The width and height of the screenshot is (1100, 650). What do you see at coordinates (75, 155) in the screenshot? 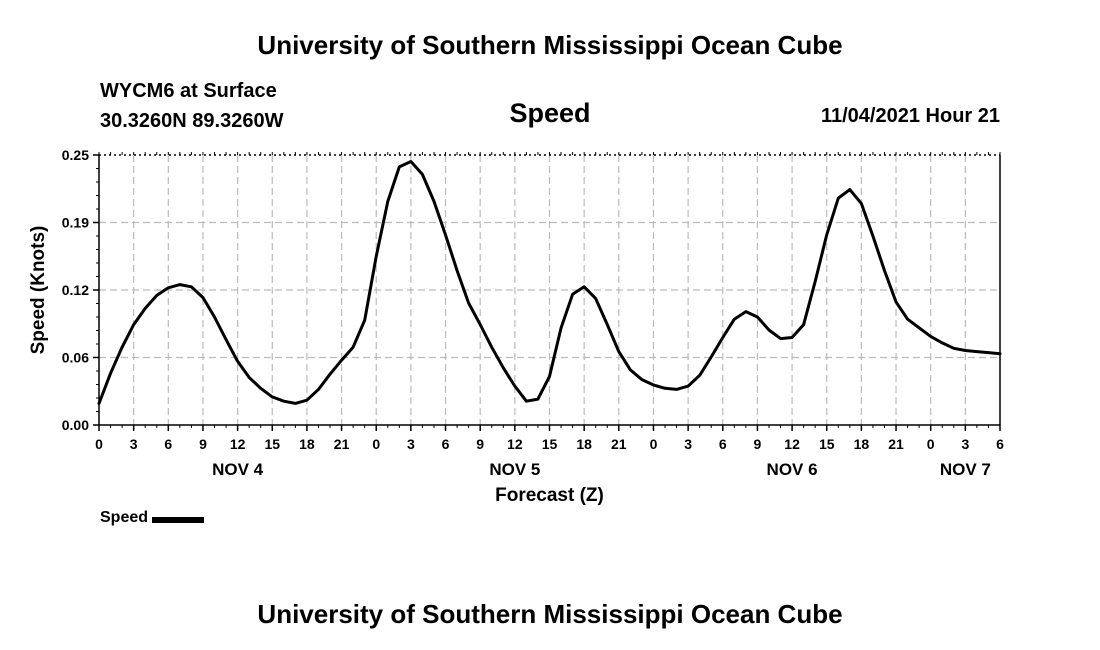
I see `y-tick-label: 0.25` at bounding box center [75, 155].